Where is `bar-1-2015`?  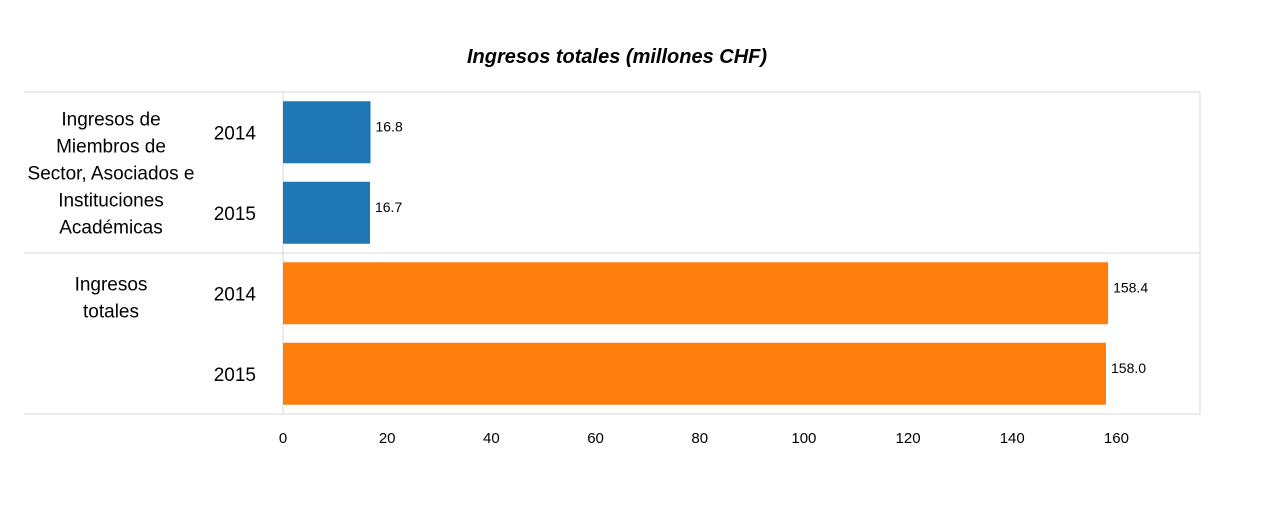
bar-1-2015 is located at coordinates (694, 373).